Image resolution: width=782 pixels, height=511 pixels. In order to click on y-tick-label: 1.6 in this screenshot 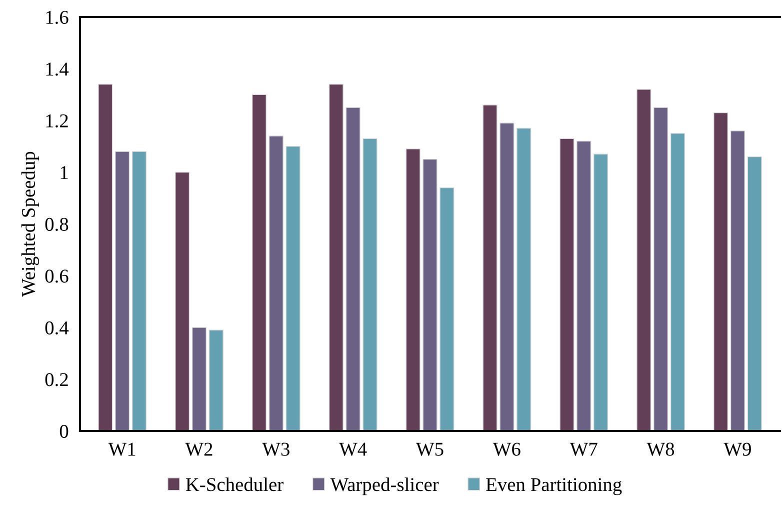, I will do `click(57, 17)`.